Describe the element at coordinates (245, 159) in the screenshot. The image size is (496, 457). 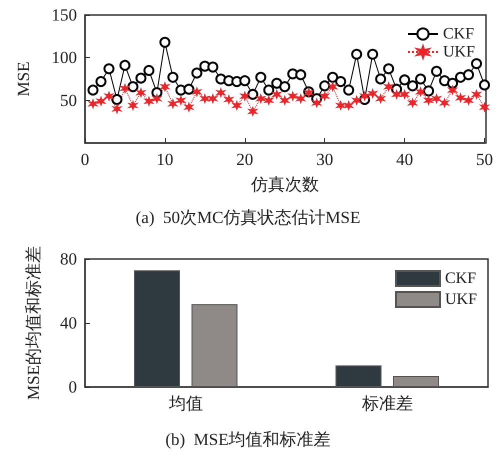
I see `x-tick-label: 20` at that location.